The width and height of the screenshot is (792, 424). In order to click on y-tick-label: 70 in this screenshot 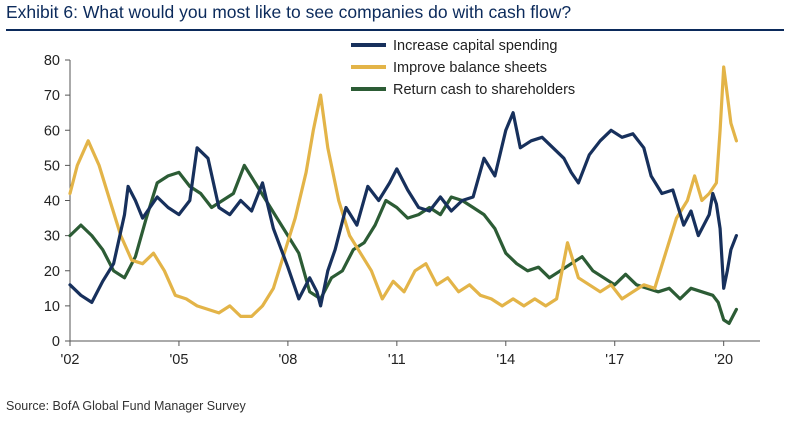, I will do `click(52, 96)`.